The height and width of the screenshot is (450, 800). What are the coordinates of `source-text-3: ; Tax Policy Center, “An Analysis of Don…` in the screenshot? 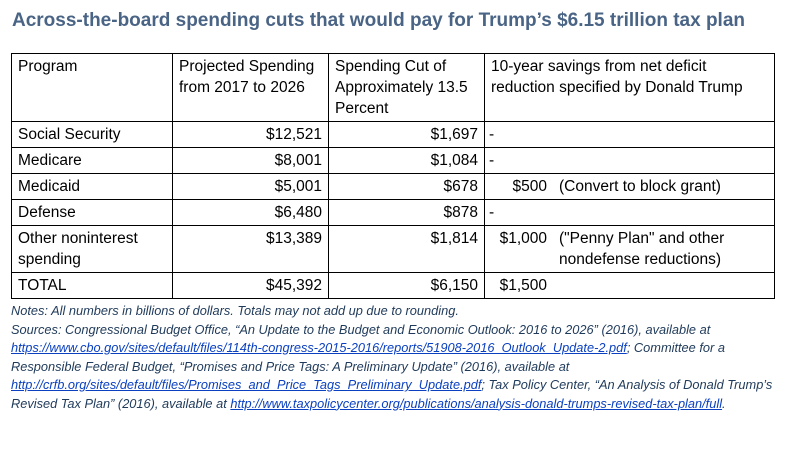 It's located at (392, 394).